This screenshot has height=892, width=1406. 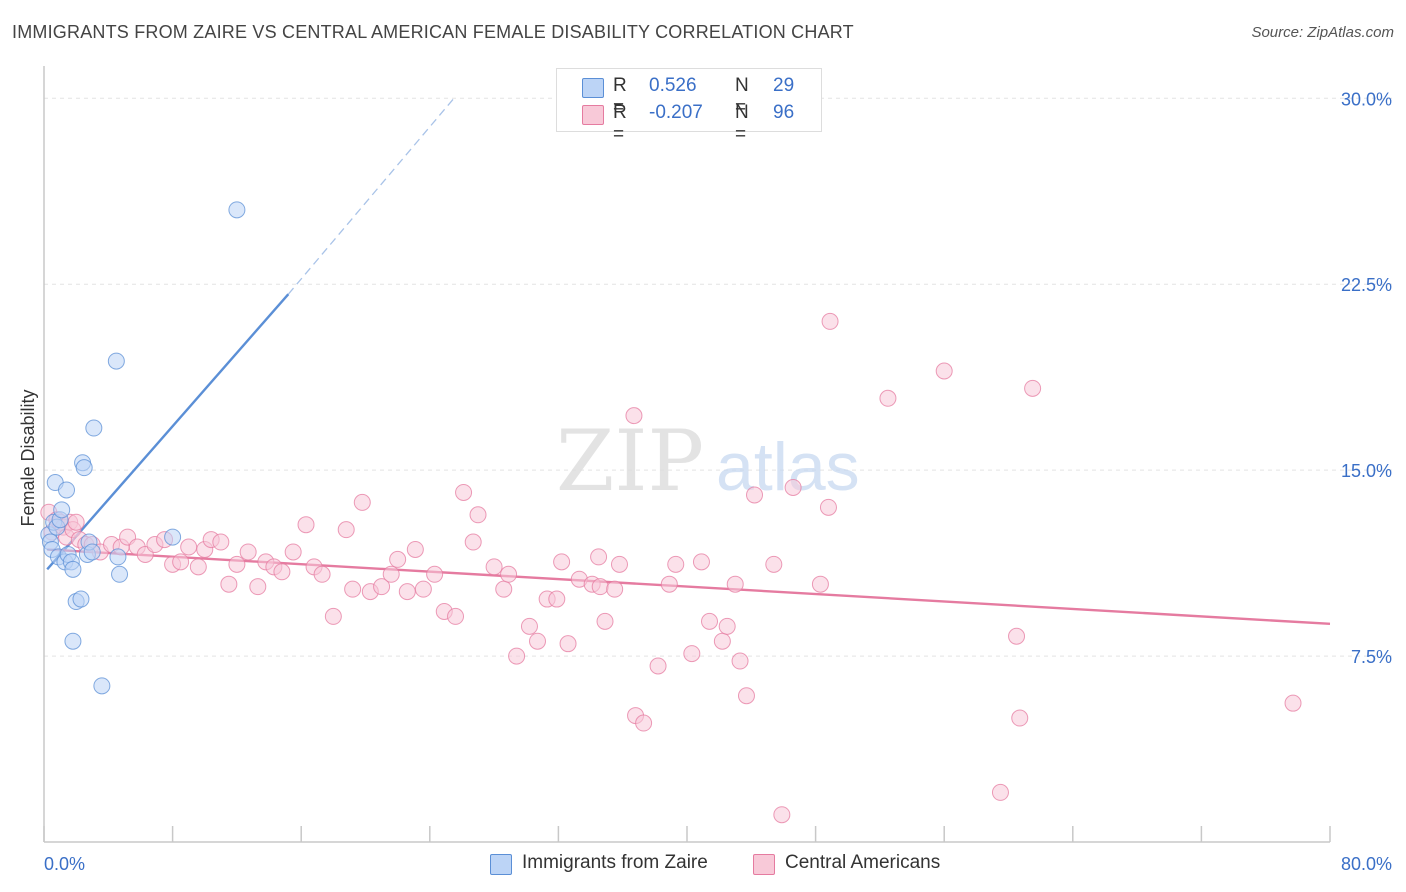 I want to click on legend-n-value: 96, so click(x=784, y=112).